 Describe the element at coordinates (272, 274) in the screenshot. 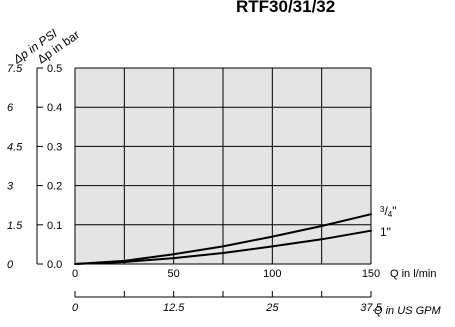

I see `x-tick-label: 100` at that location.